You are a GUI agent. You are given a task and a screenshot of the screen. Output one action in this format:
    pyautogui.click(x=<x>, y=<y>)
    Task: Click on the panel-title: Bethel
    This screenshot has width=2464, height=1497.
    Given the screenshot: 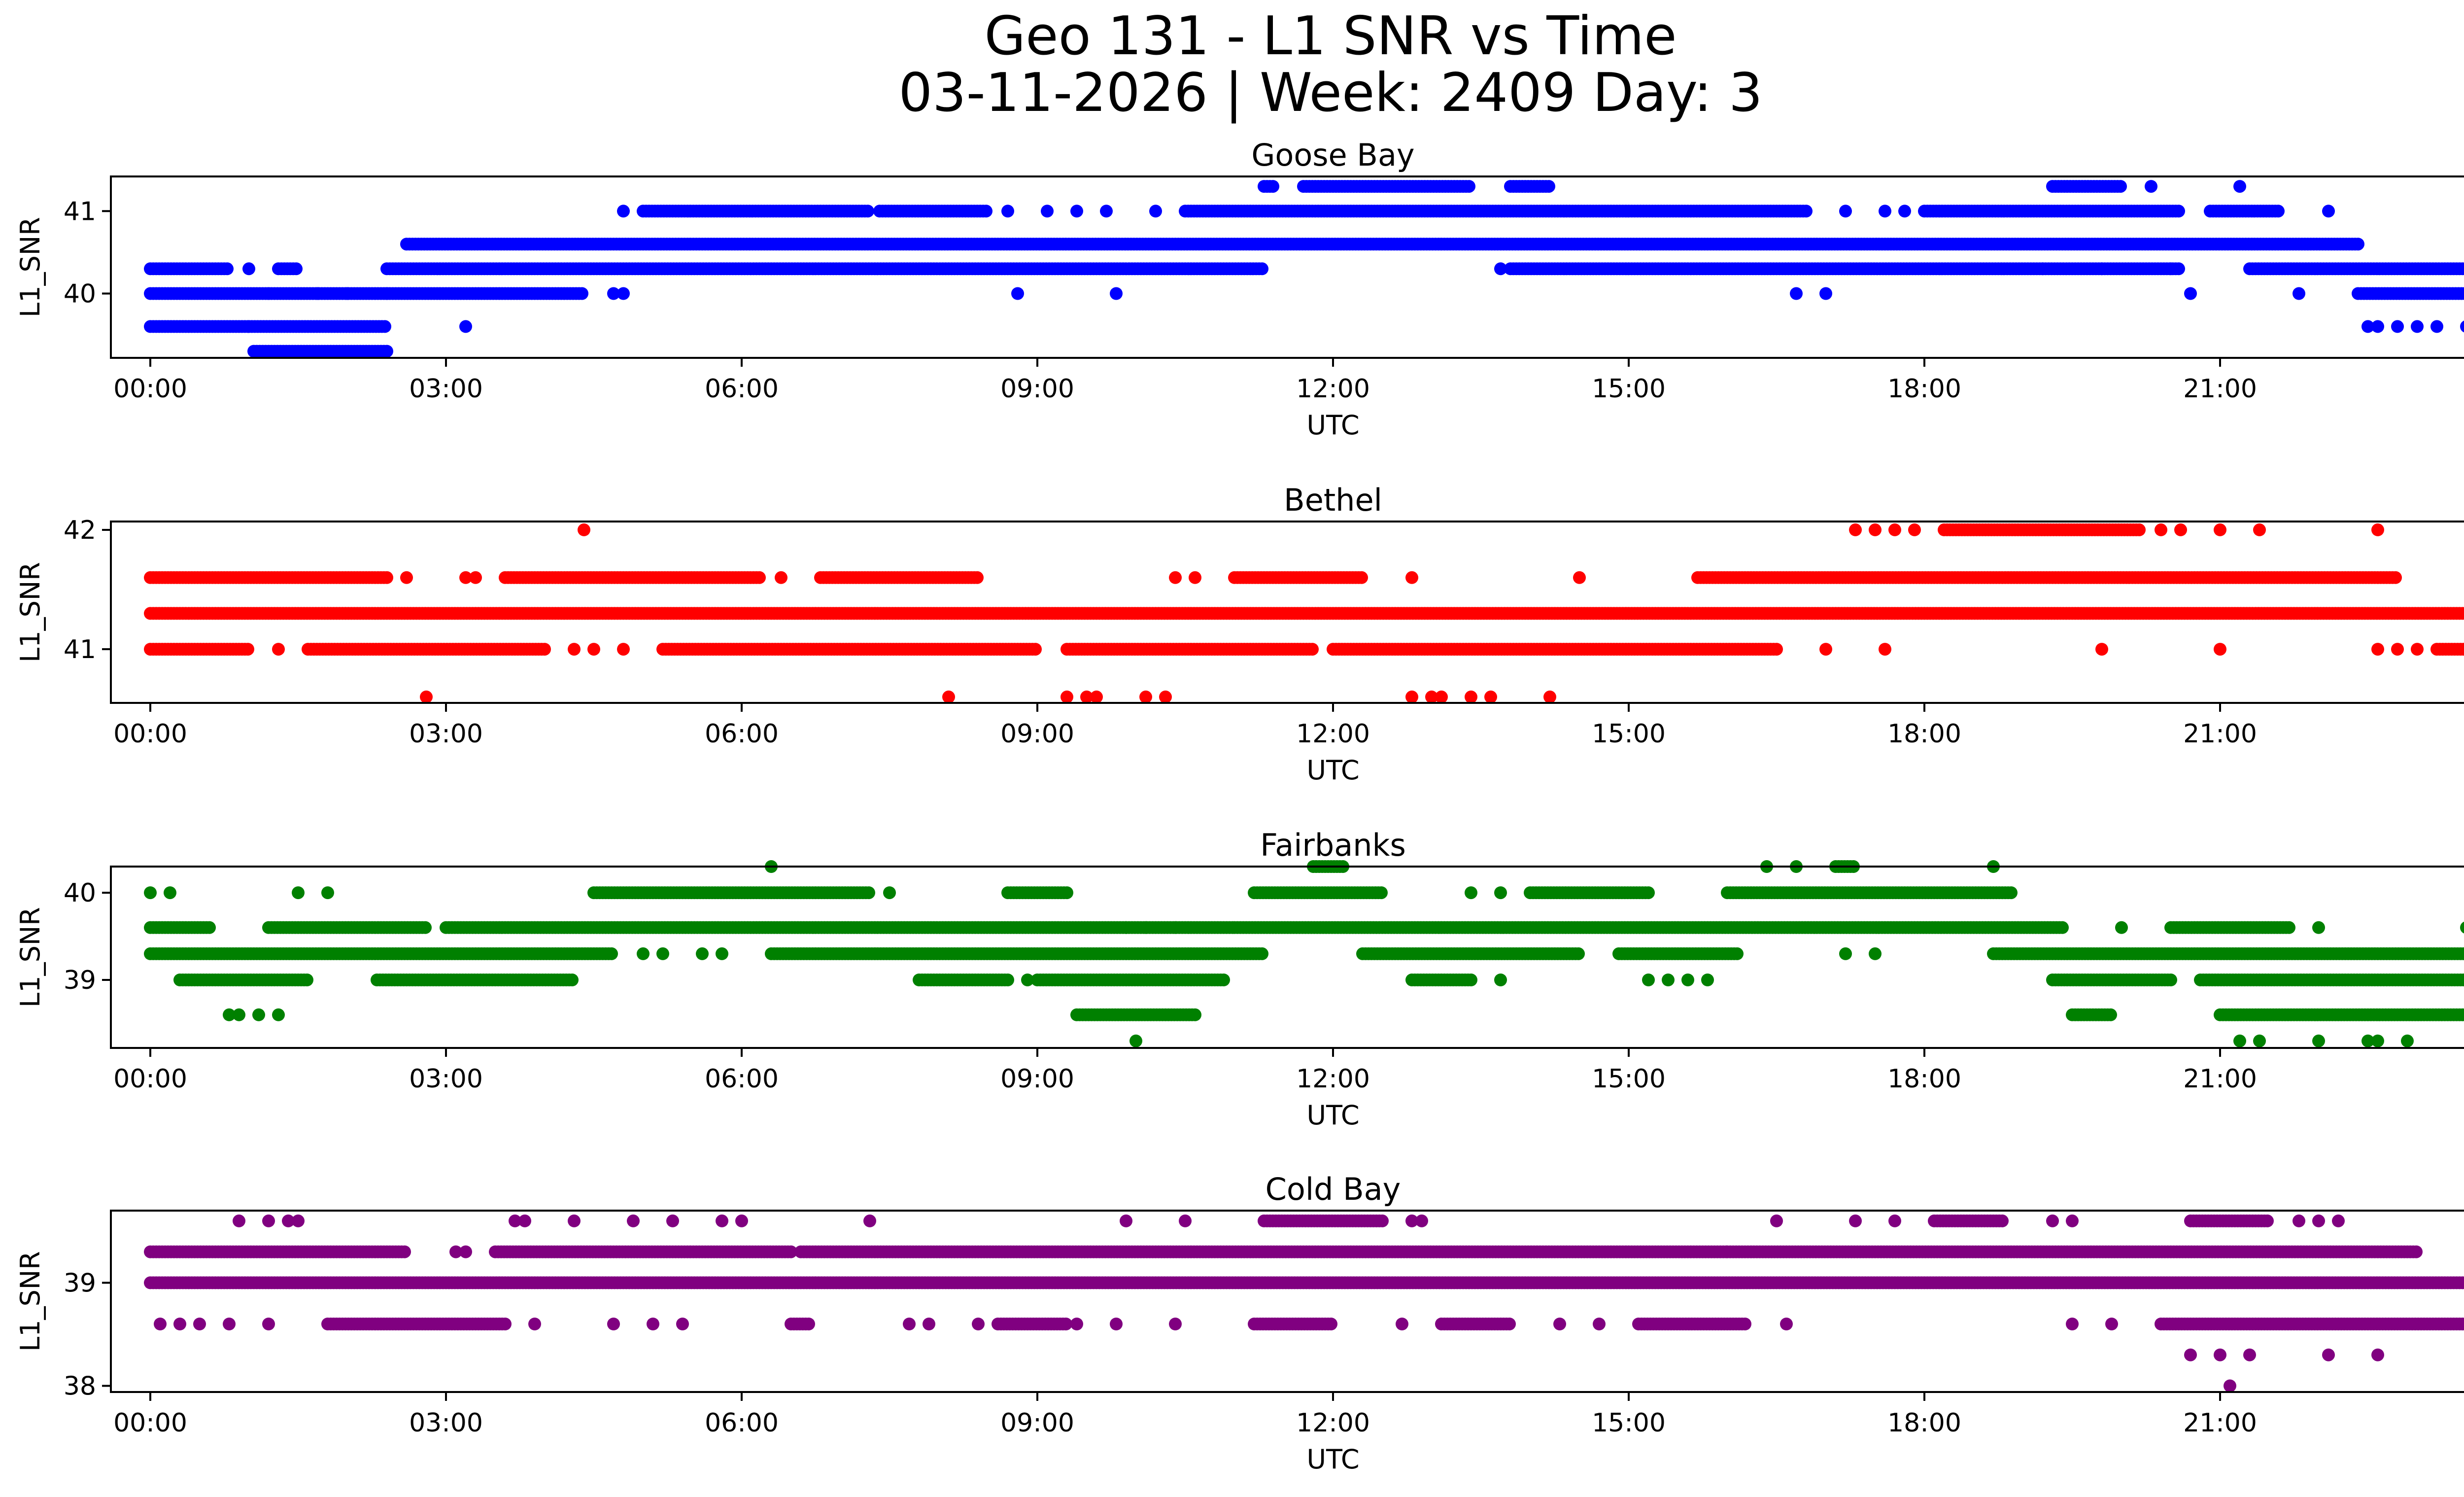 What is the action you would take?
    pyautogui.click(x=1333, y=500)
    